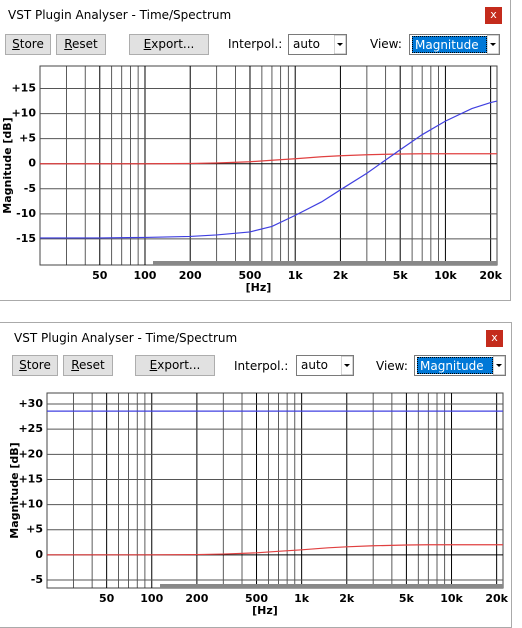 The width and height of the screenshot is (522, 628). What do you see at coordinates (26, 238) in the screenshot?
I see `y-tick-label: -15` at bounding box center [26, 238].